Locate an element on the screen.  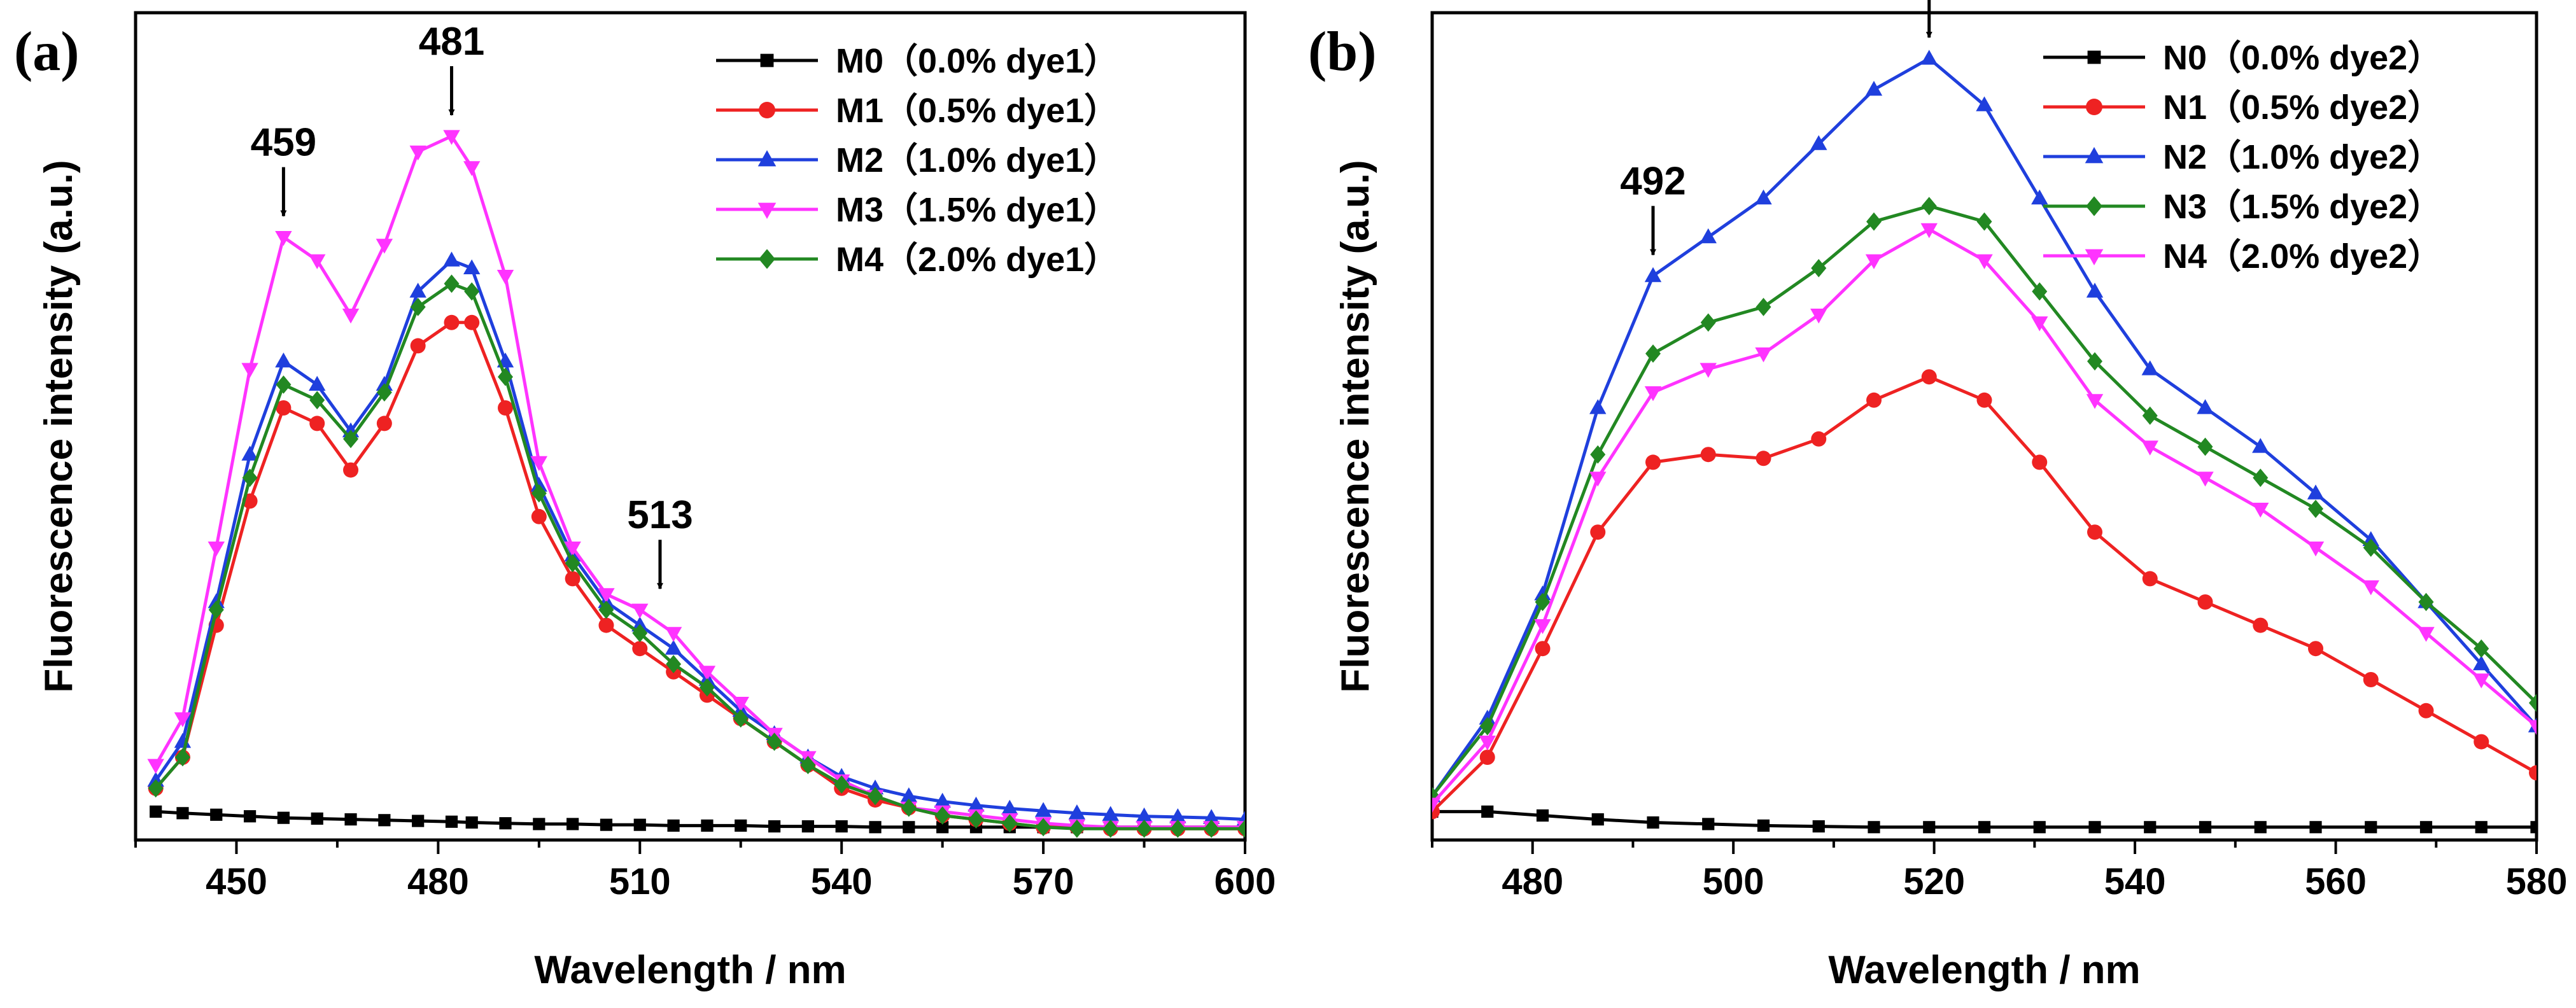
x-tick-label: 450 is located at coordinates (237, 881).